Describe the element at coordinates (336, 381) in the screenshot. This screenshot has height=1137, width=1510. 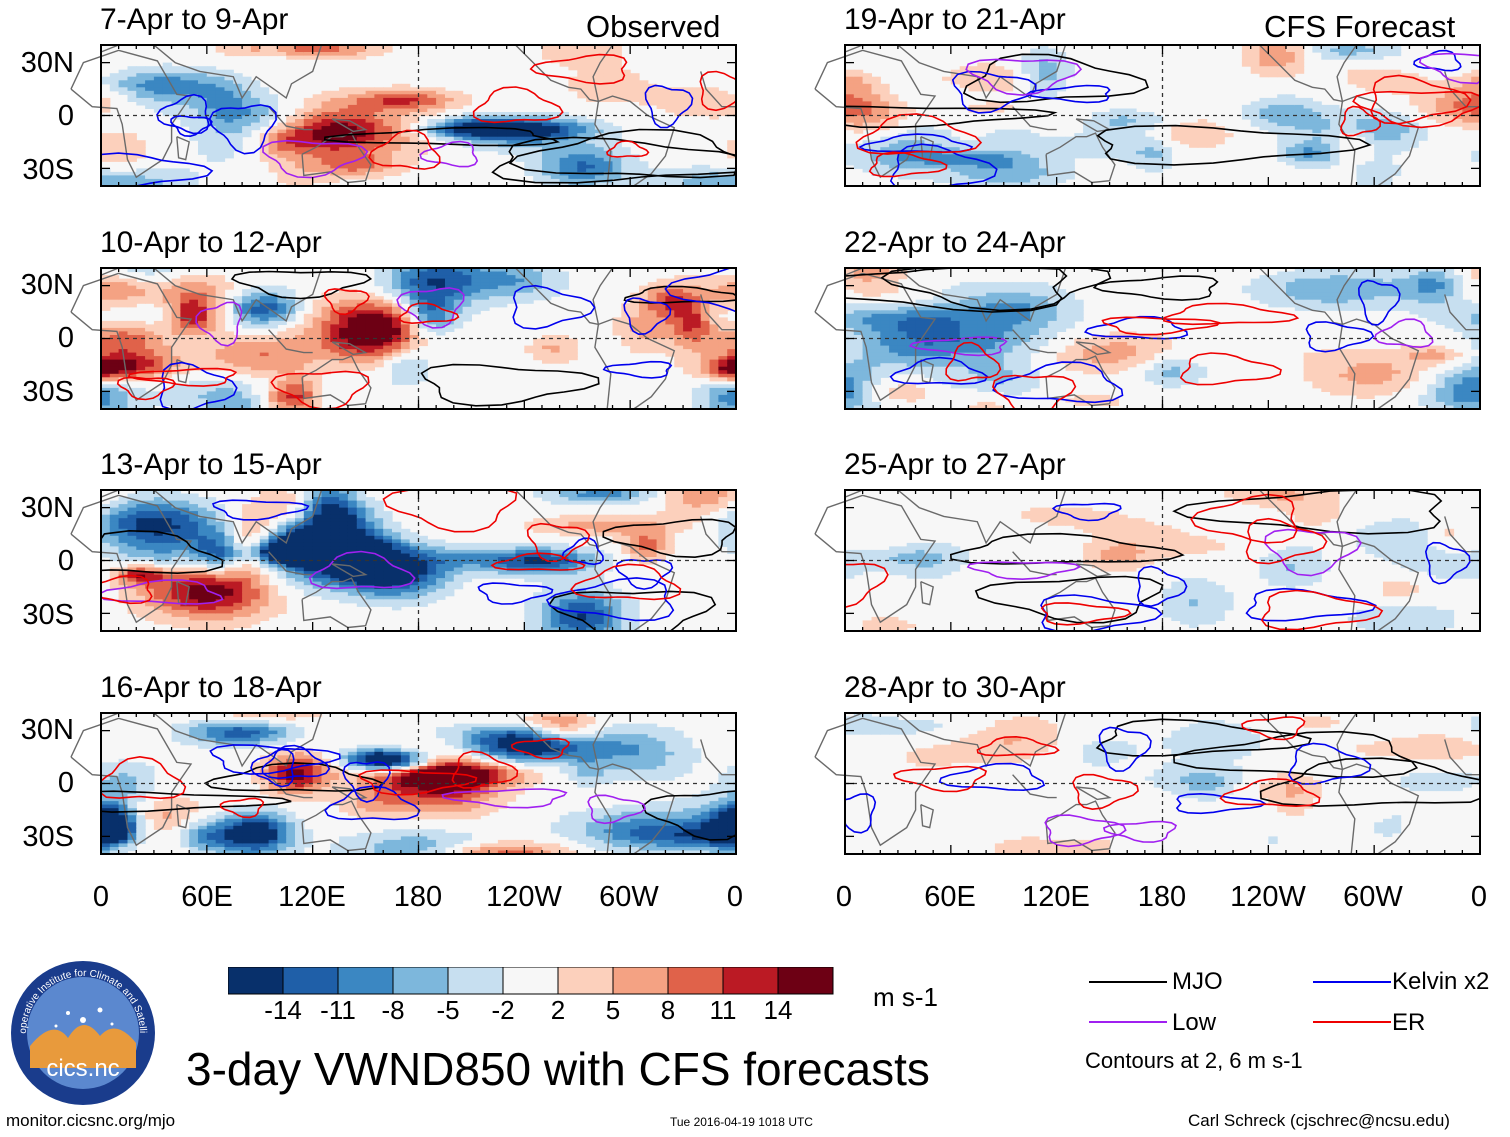
I see `coastline` at that location.